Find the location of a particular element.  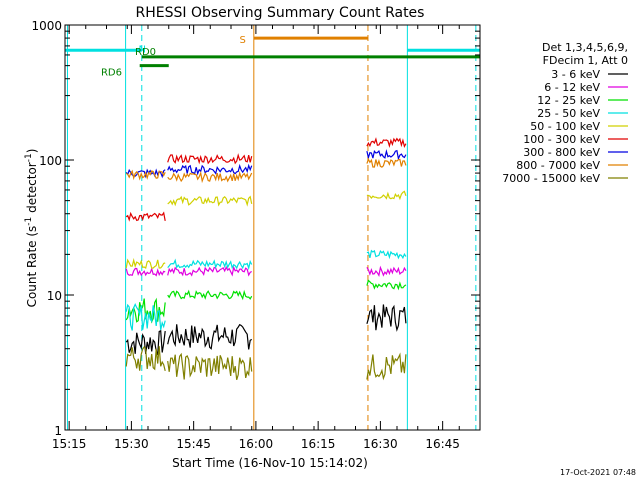

y-tick-label: 1 is located at coordinates (58, 431).